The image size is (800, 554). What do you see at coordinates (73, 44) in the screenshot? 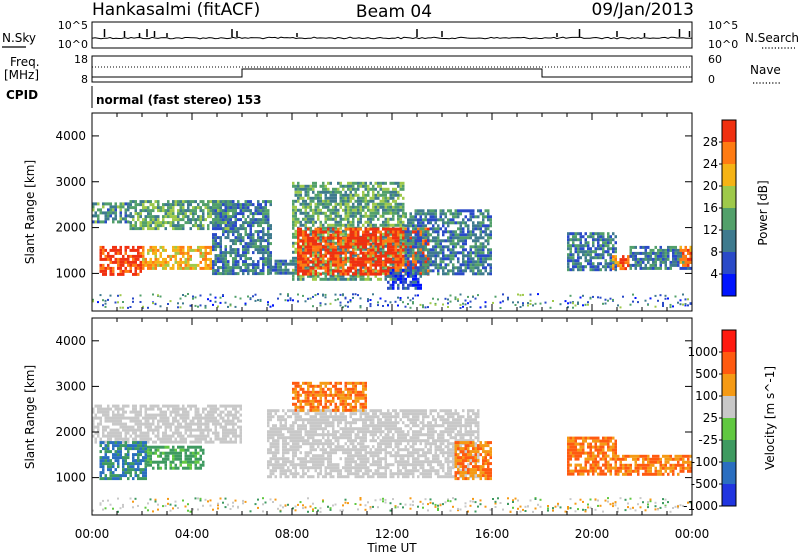
I see `noise-tick-bottom-left: 10^0` at bounding box center [73, 44].